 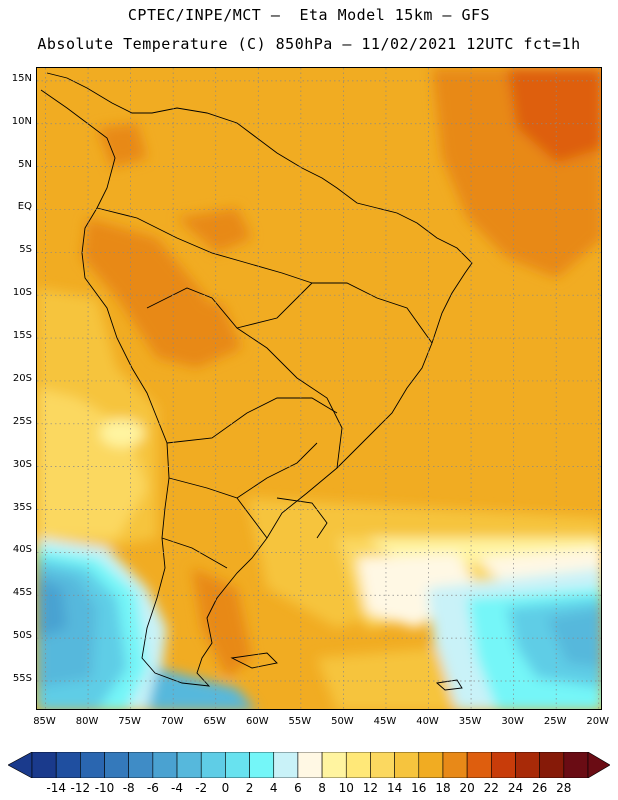 What do you see at coordinates (370, 788) in the screenshot?
I see `colorbar-tick-label: 12` at bounding box center [370, 788].